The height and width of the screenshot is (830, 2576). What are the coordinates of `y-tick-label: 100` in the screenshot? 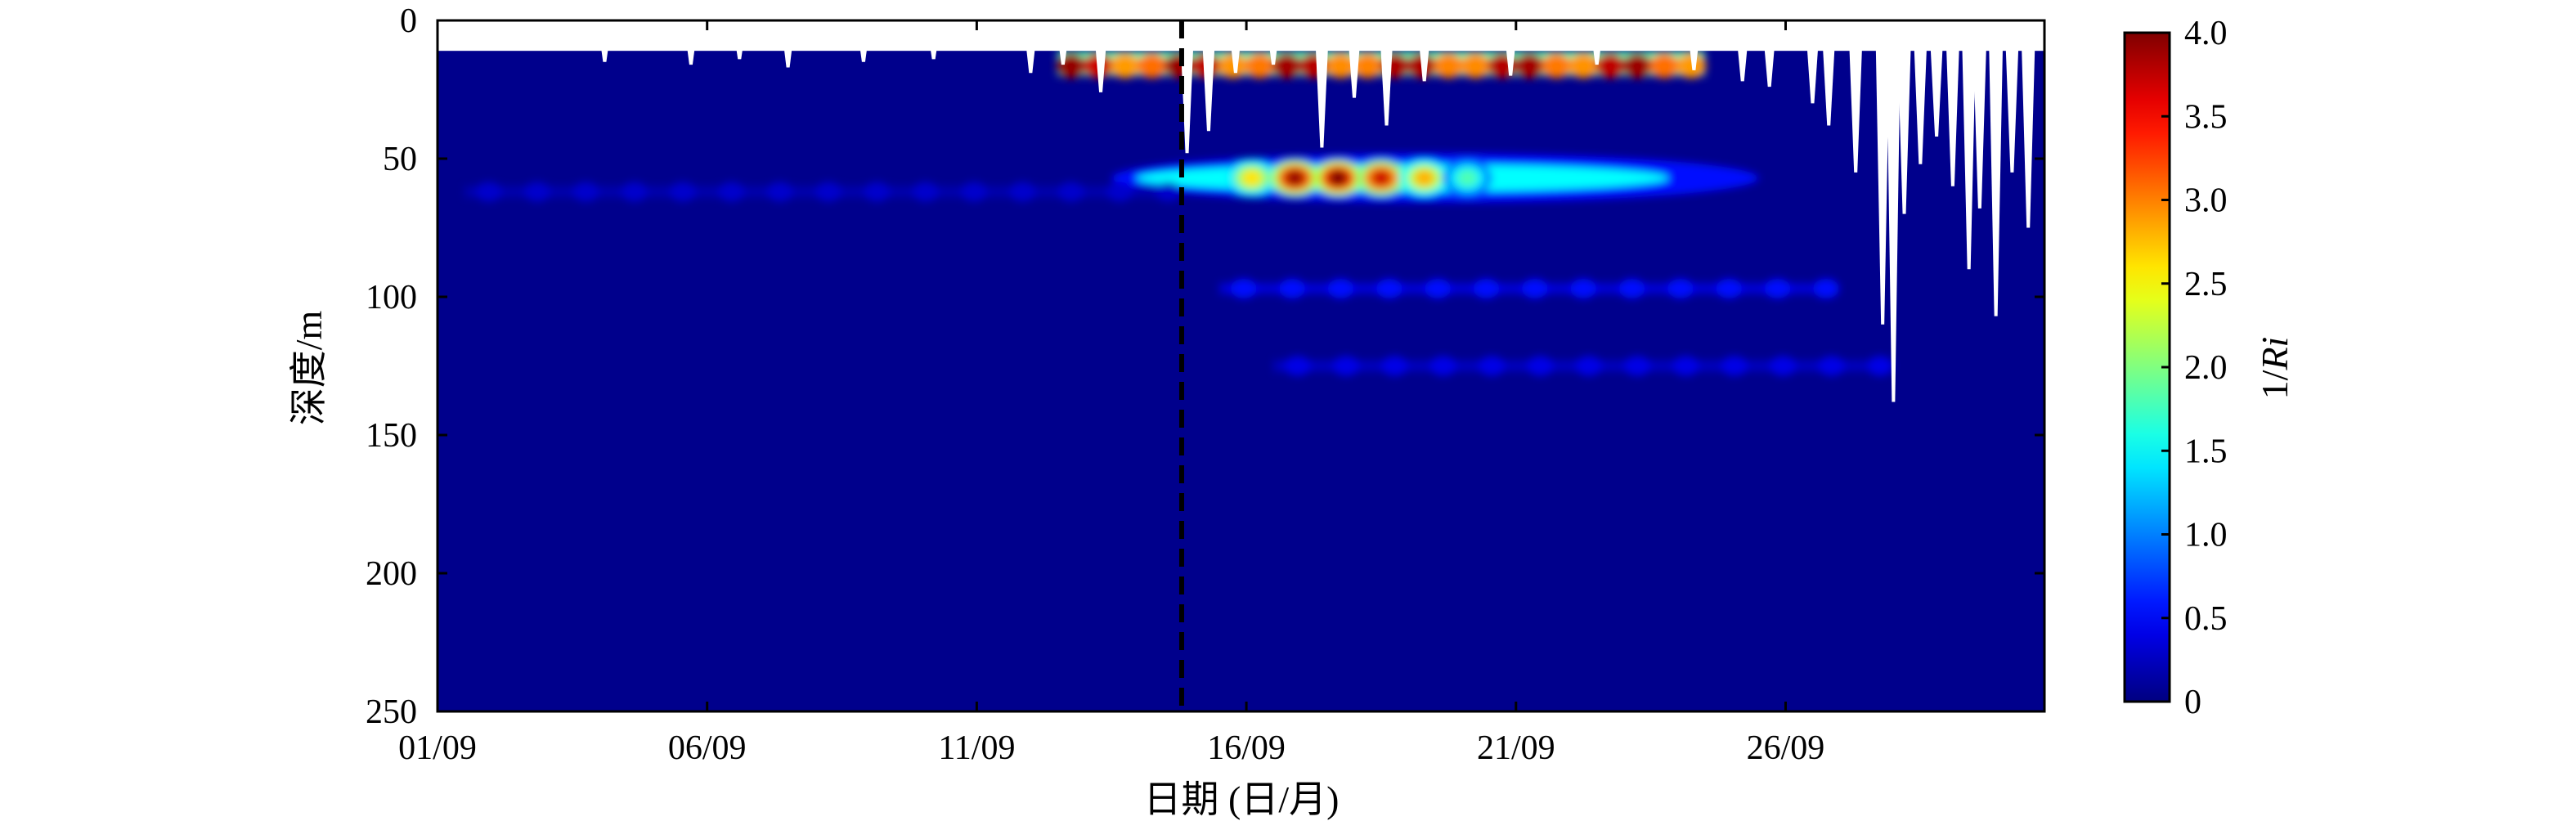 It's located at (391, 297).